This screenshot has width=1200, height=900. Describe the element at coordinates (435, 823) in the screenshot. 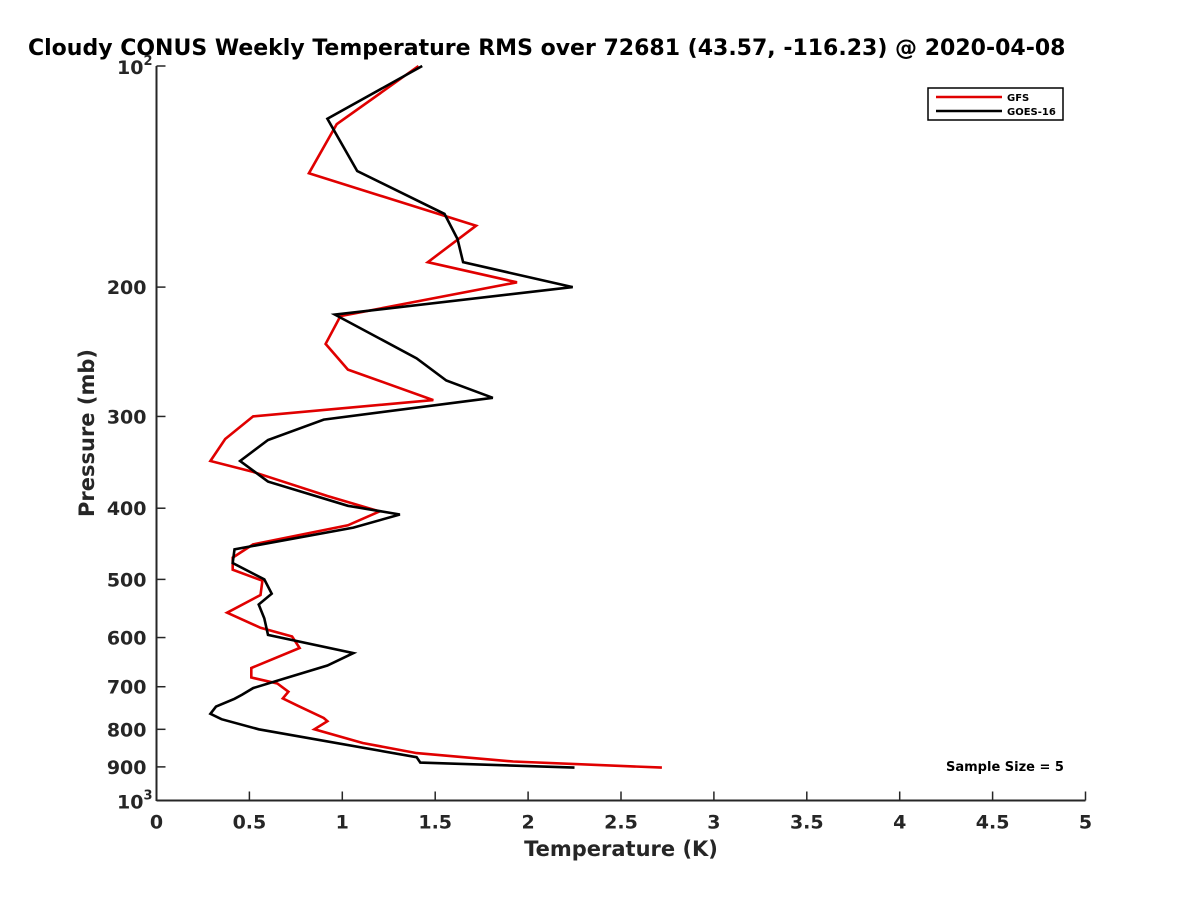

I see `x-tick-label: 1.5` at that location.